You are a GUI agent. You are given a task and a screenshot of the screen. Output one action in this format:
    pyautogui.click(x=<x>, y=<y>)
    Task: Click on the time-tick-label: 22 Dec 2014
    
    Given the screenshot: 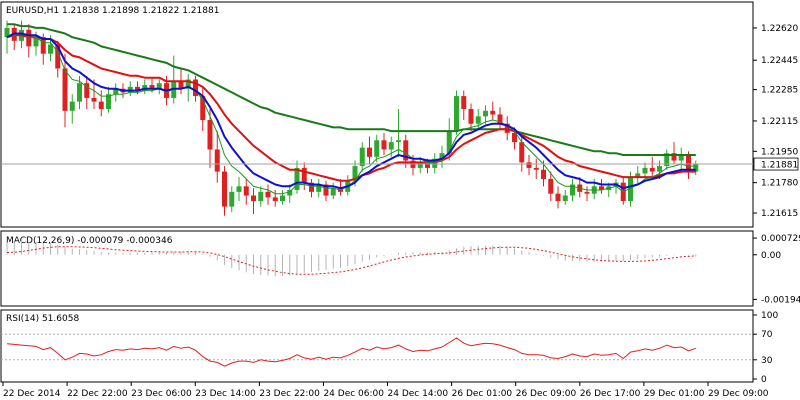 What is the action you would take?
    pyautogui.click(x=32, y=394)
    